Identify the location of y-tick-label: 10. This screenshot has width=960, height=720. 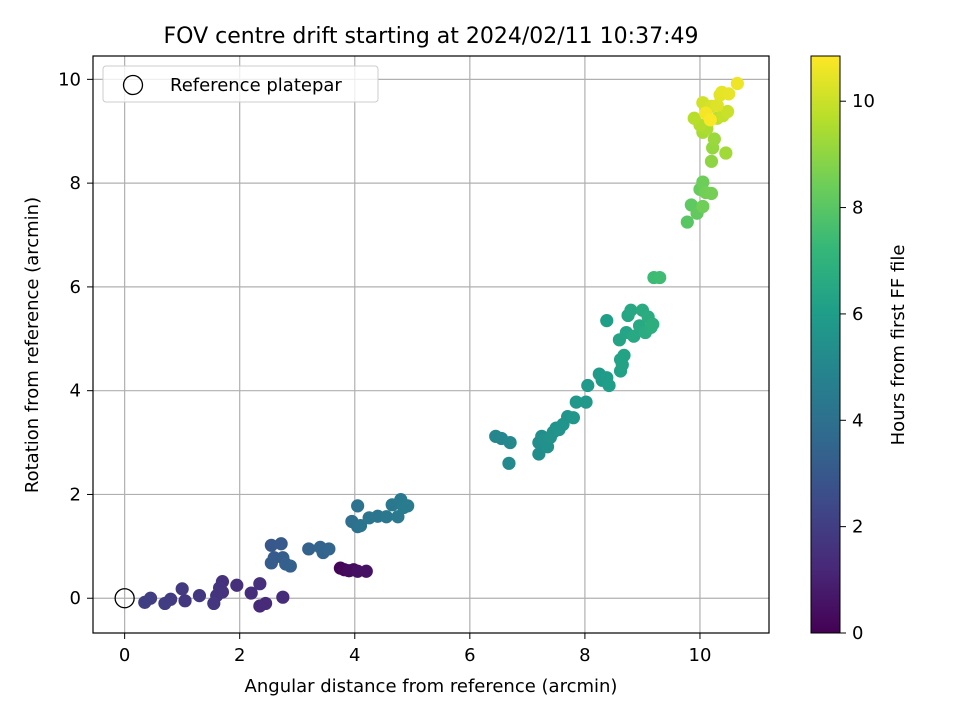
(69, 79).